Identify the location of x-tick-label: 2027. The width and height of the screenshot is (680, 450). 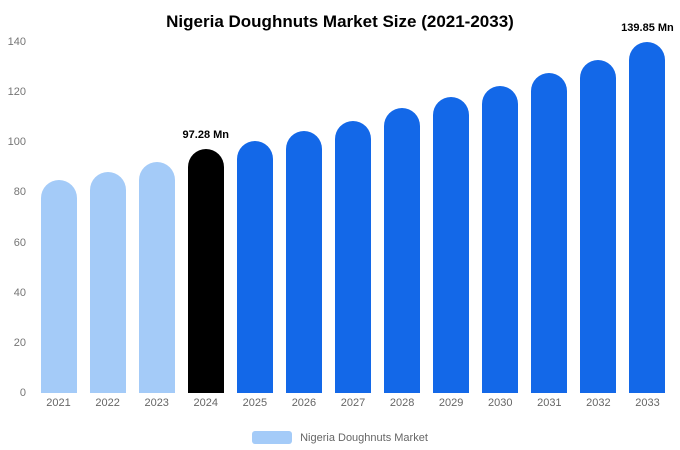
(353, 403).